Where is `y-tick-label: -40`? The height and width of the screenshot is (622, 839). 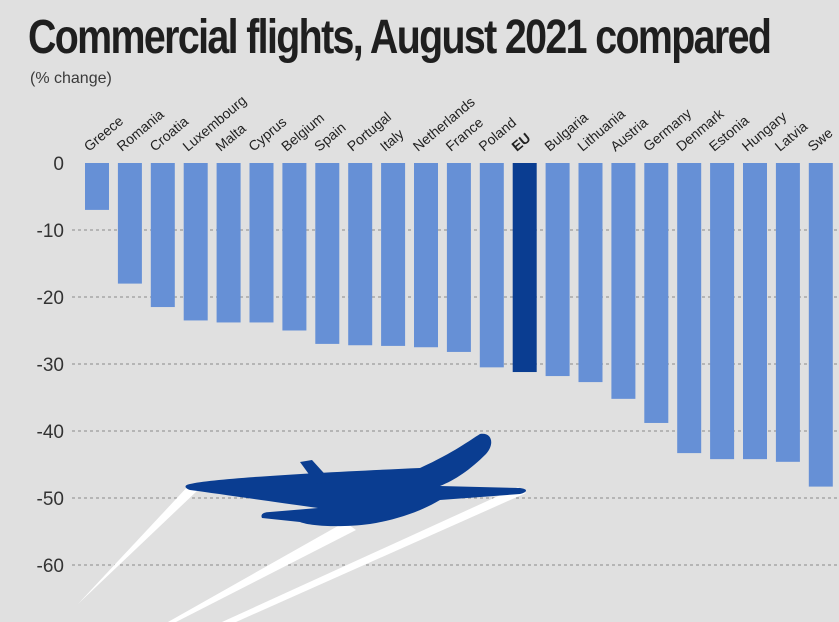 y-tick-label: -40 is located at coordinates (50, 432).